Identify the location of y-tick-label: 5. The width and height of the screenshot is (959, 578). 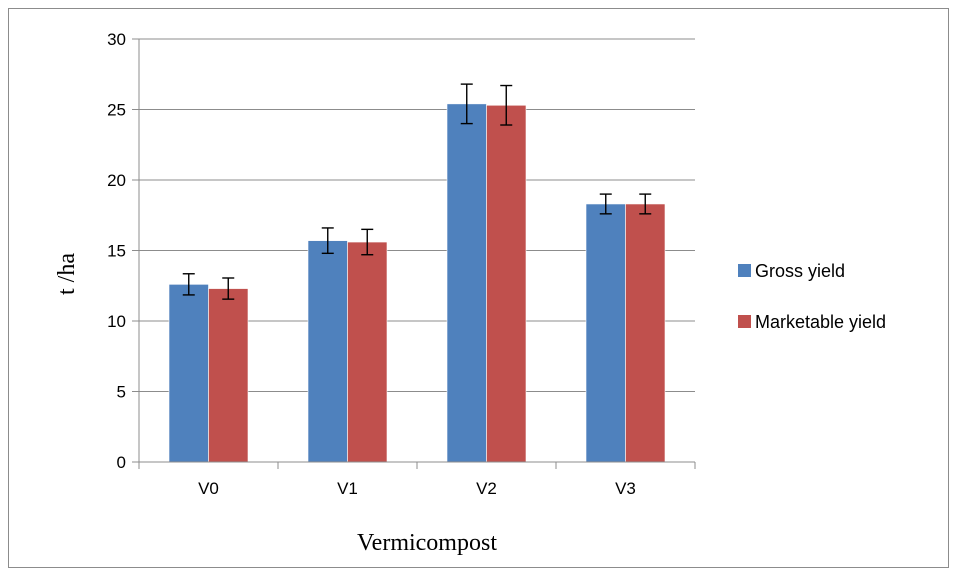
(121, 392).